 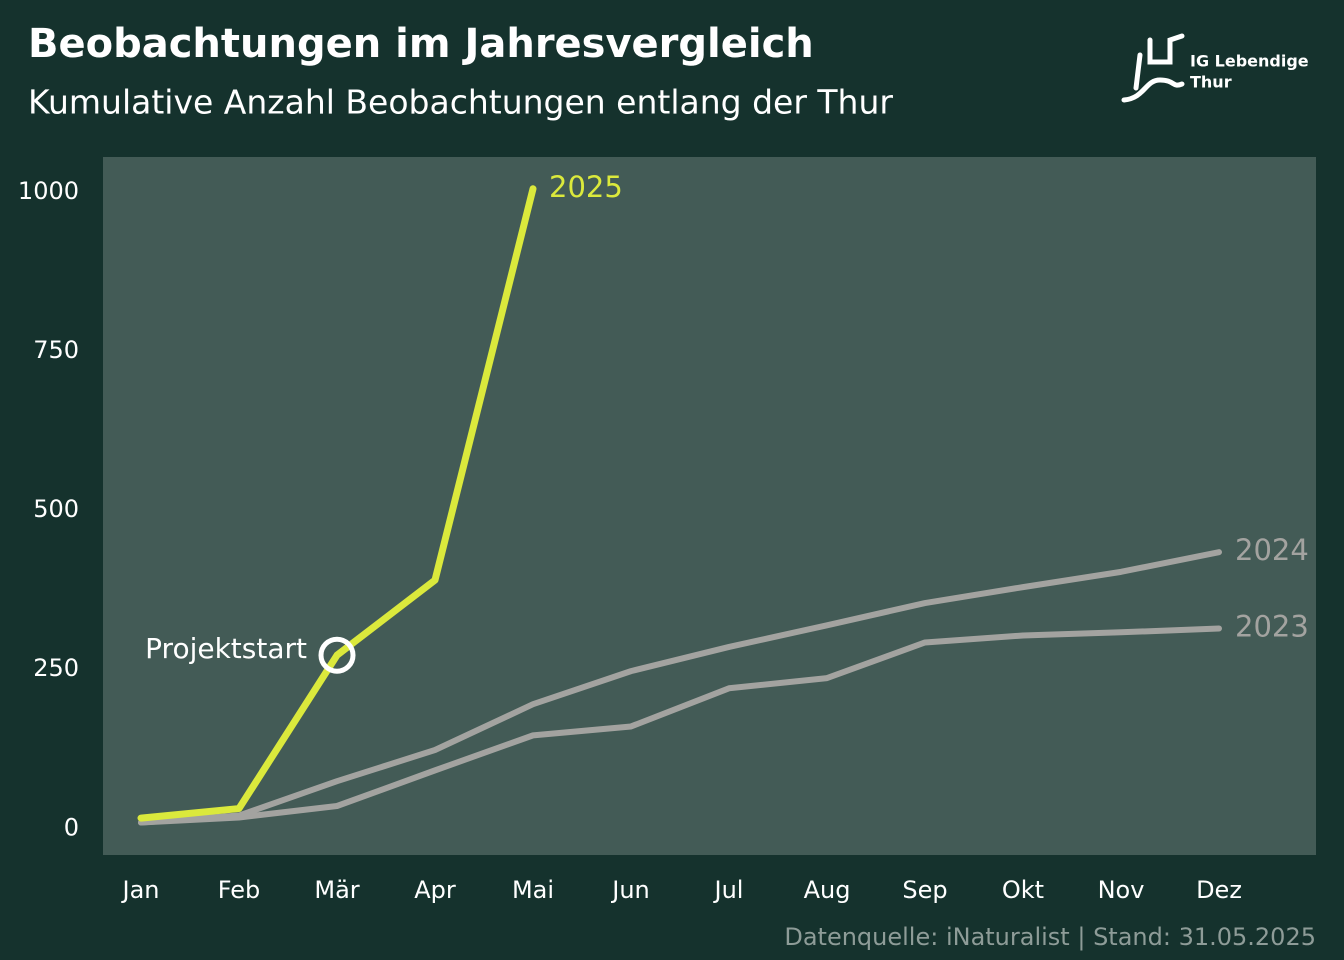 I want to click on x-tick-label: Mär, so click(x=336, y=890).